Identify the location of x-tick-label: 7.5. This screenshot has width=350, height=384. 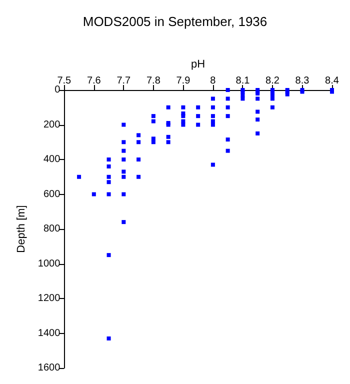
(64, 81).